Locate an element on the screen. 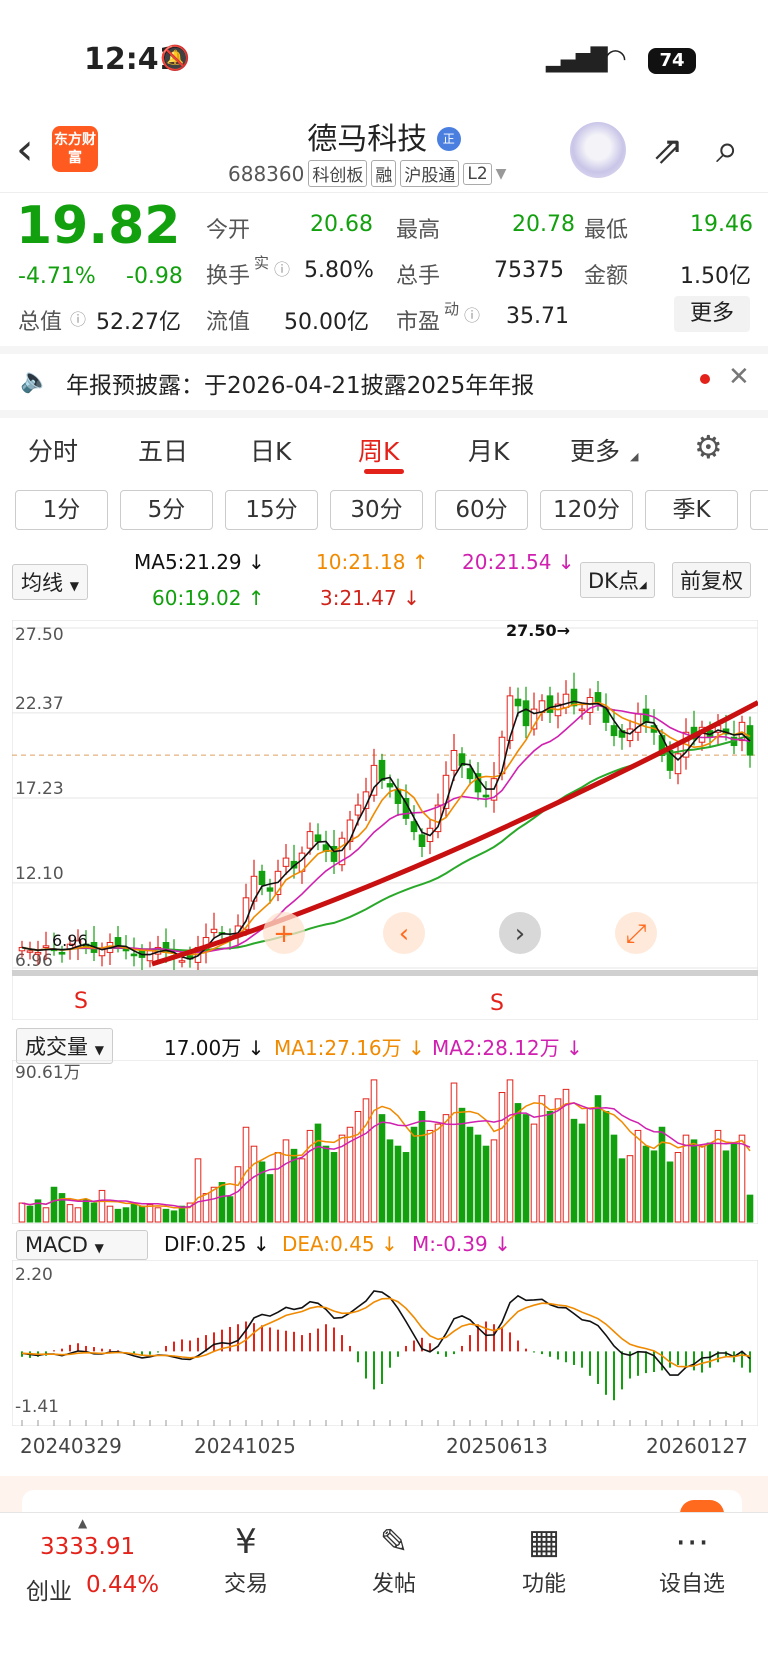 The width and height of the screenshot is (768, 1670). amount-label: 金额 is located at coordinates (606, 276).